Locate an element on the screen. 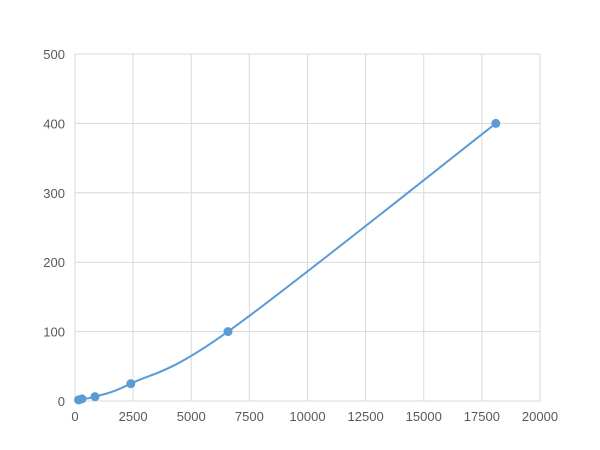  y-tick-label: 100 is located at coordinates (54, 332).